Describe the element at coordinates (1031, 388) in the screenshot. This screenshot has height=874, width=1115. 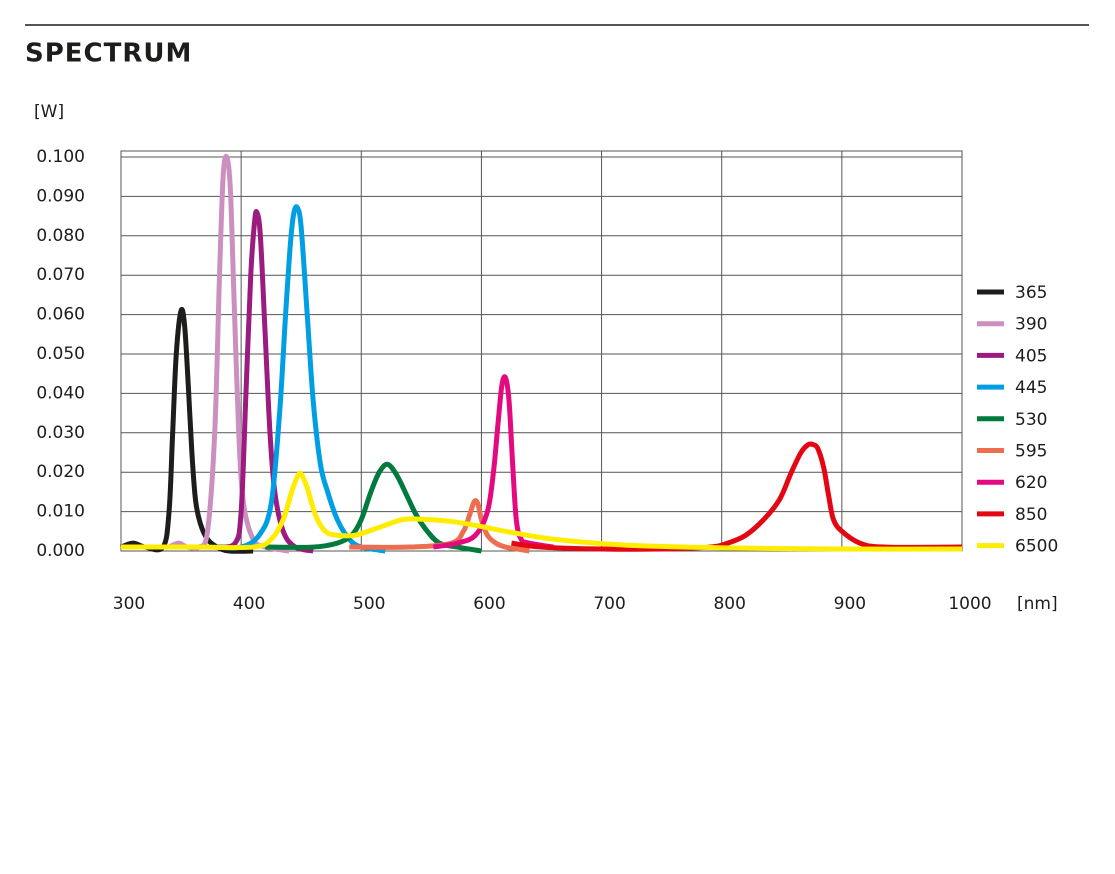
I see `legend-label: 445` at that location.